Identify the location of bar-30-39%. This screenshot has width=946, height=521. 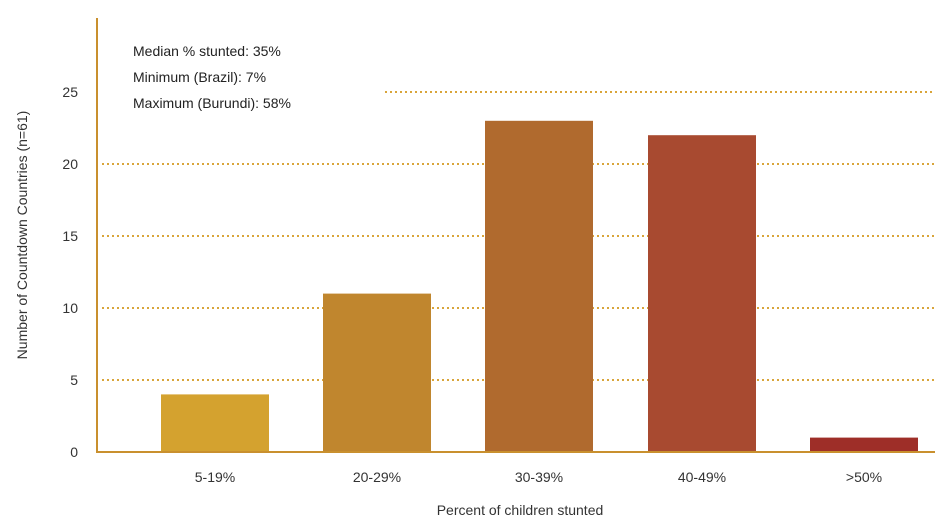
(539, 286).